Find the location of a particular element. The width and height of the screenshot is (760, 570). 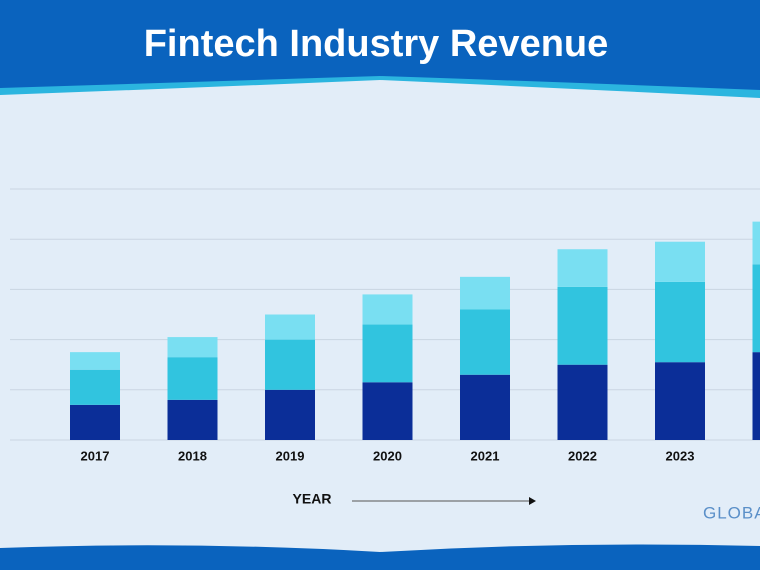

logo: GLOBA is located at coordinates (731, 512).